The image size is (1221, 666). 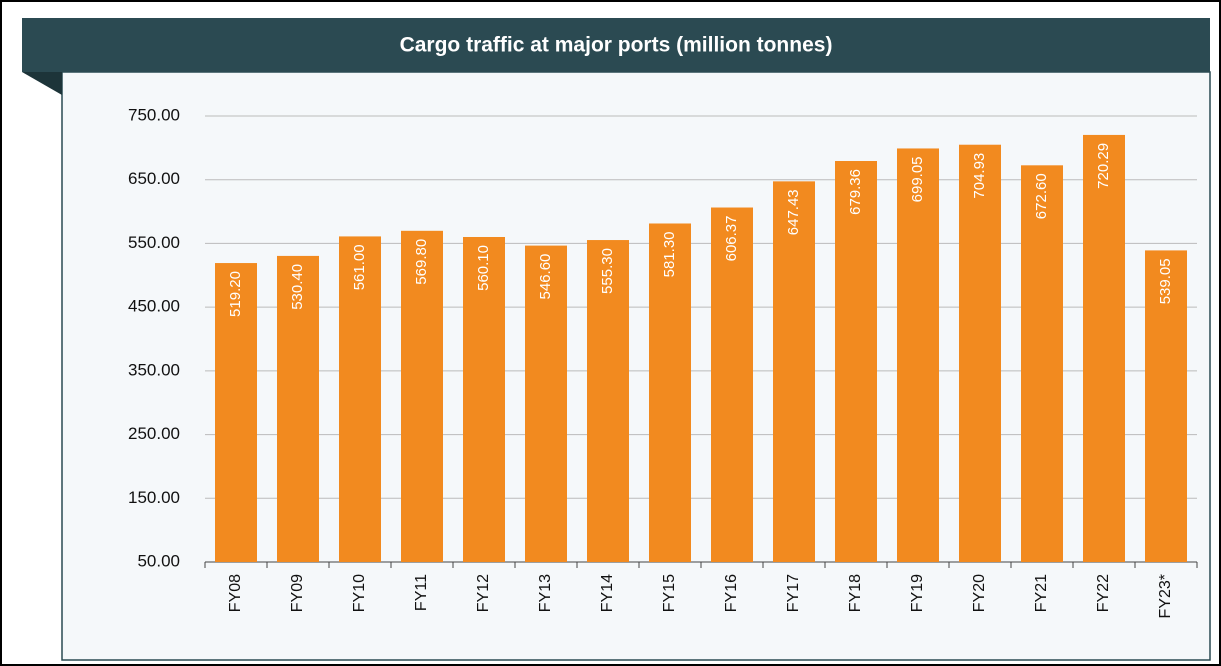 I want to click on value-label: 679.36, so click(x=855, y=192).